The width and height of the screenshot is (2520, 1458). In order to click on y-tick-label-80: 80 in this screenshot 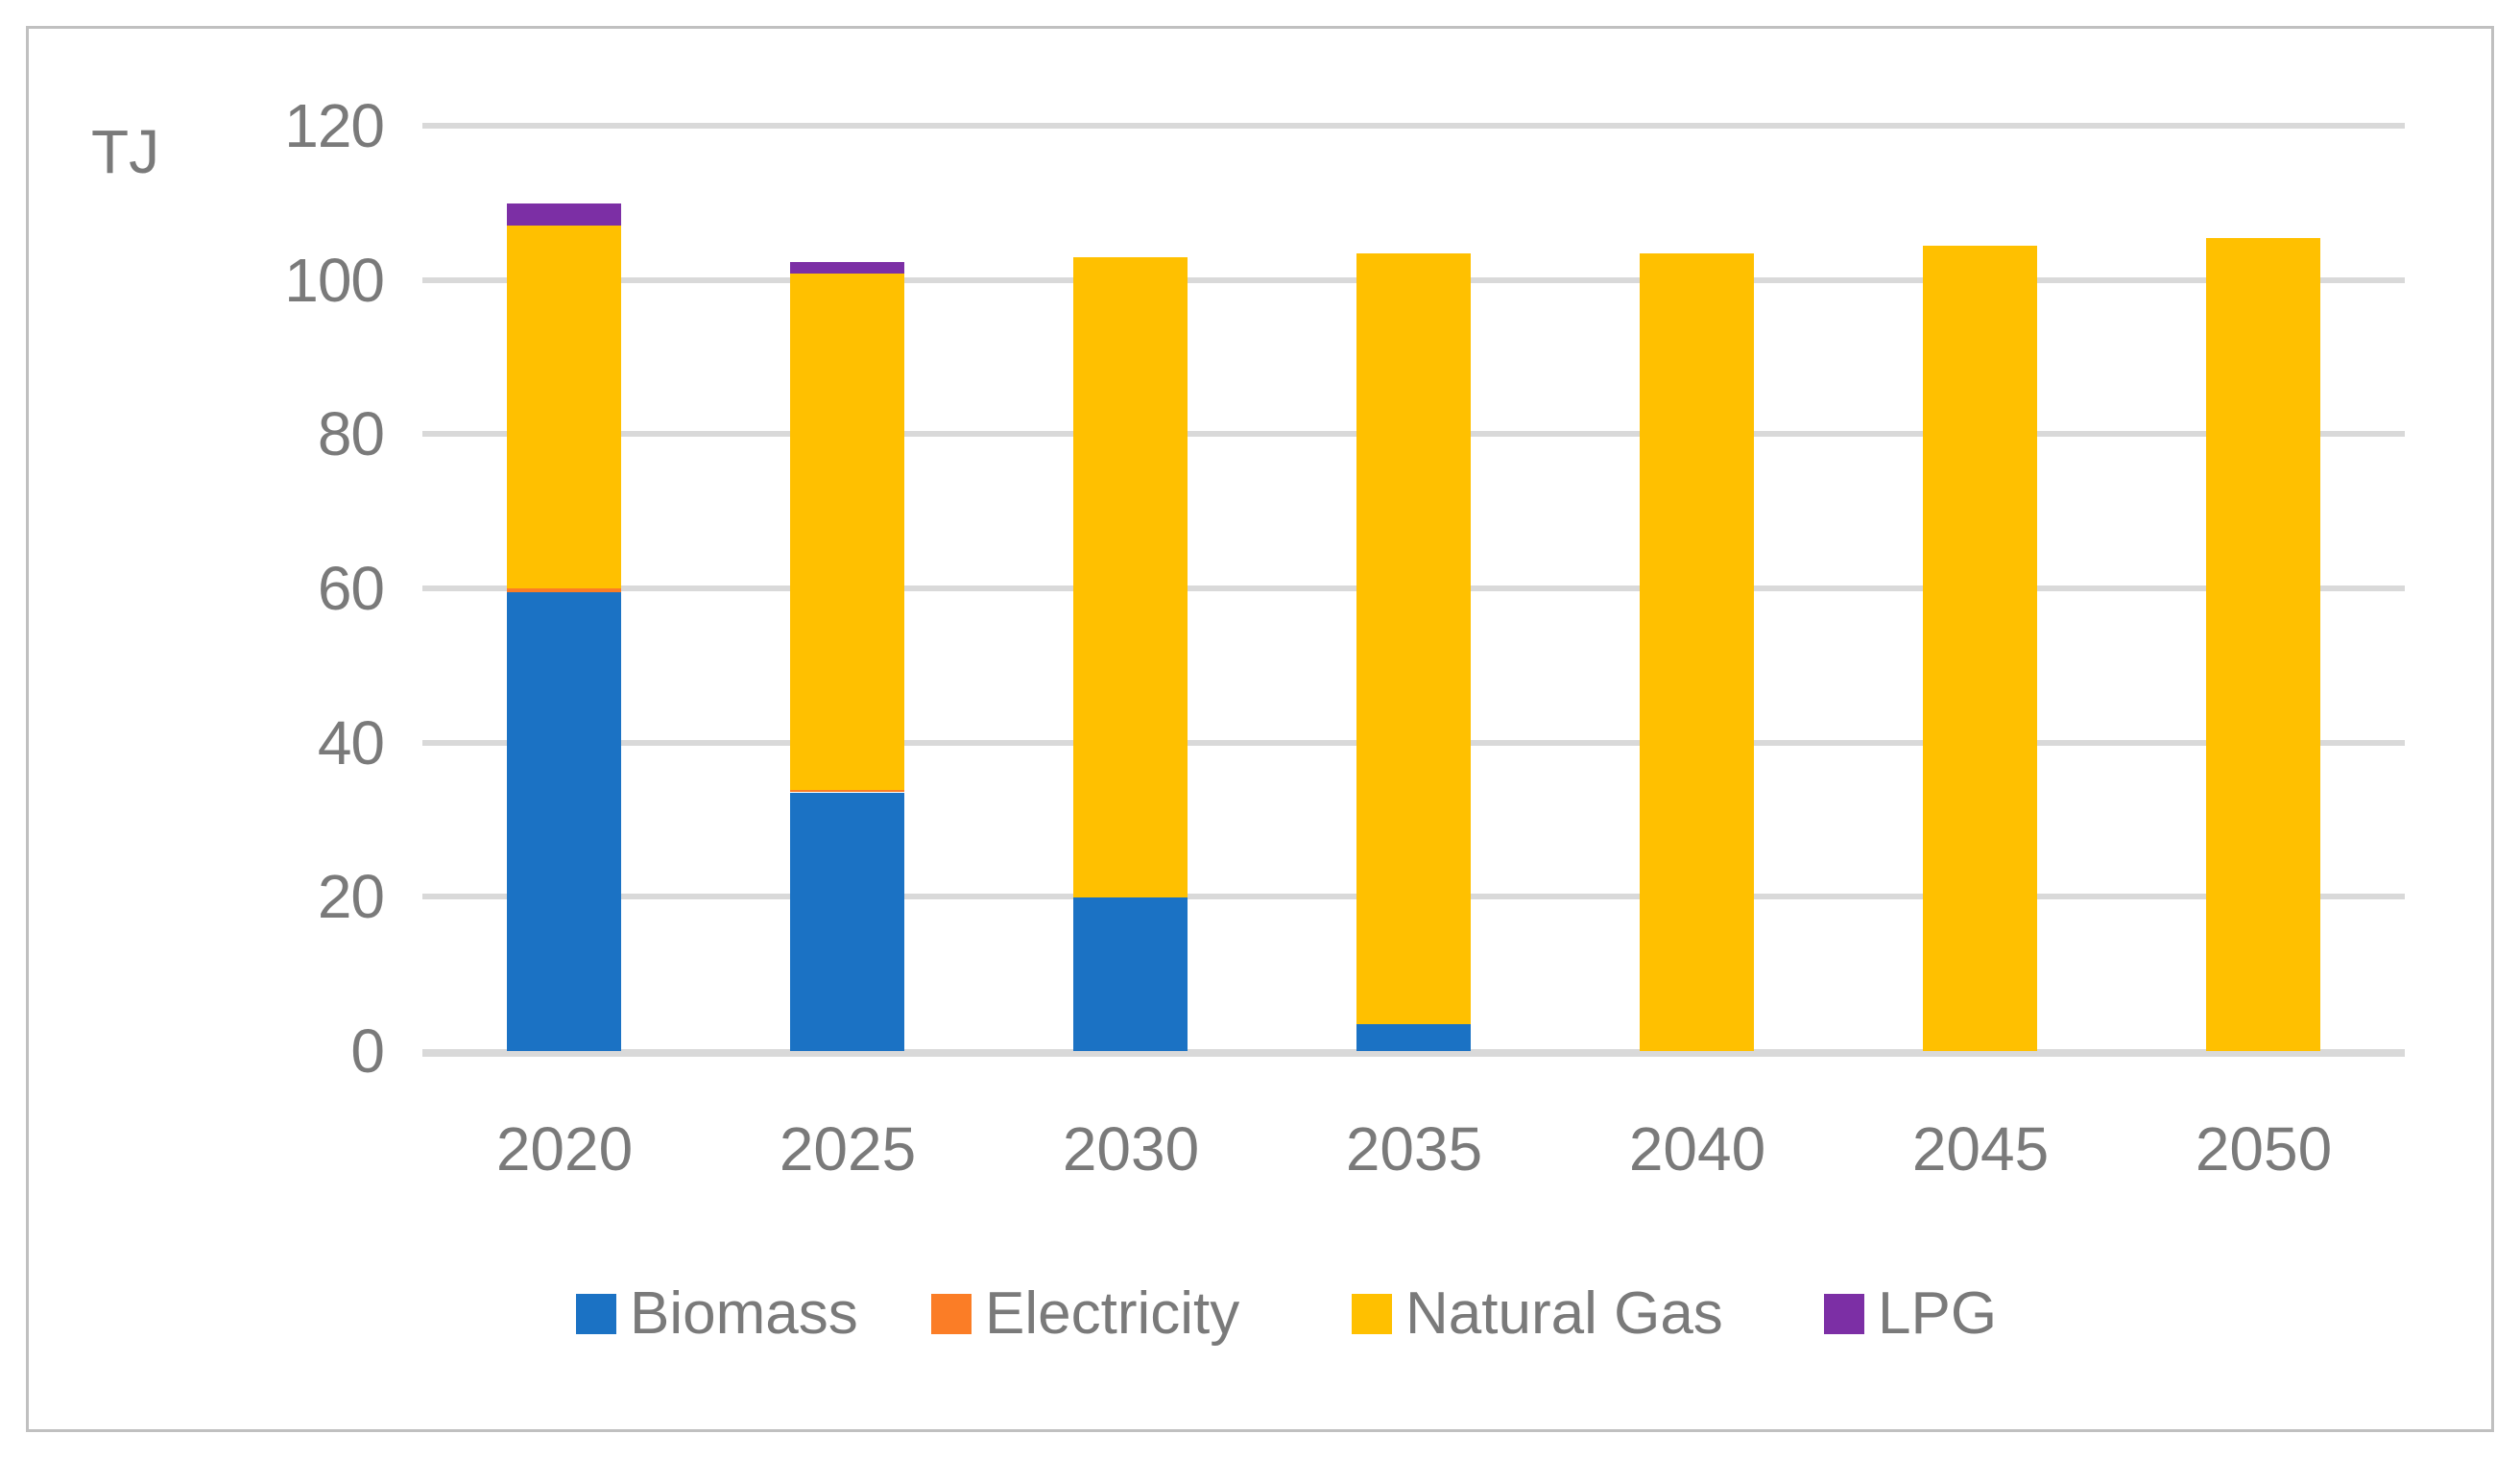, I will do `click(351, 433)`.